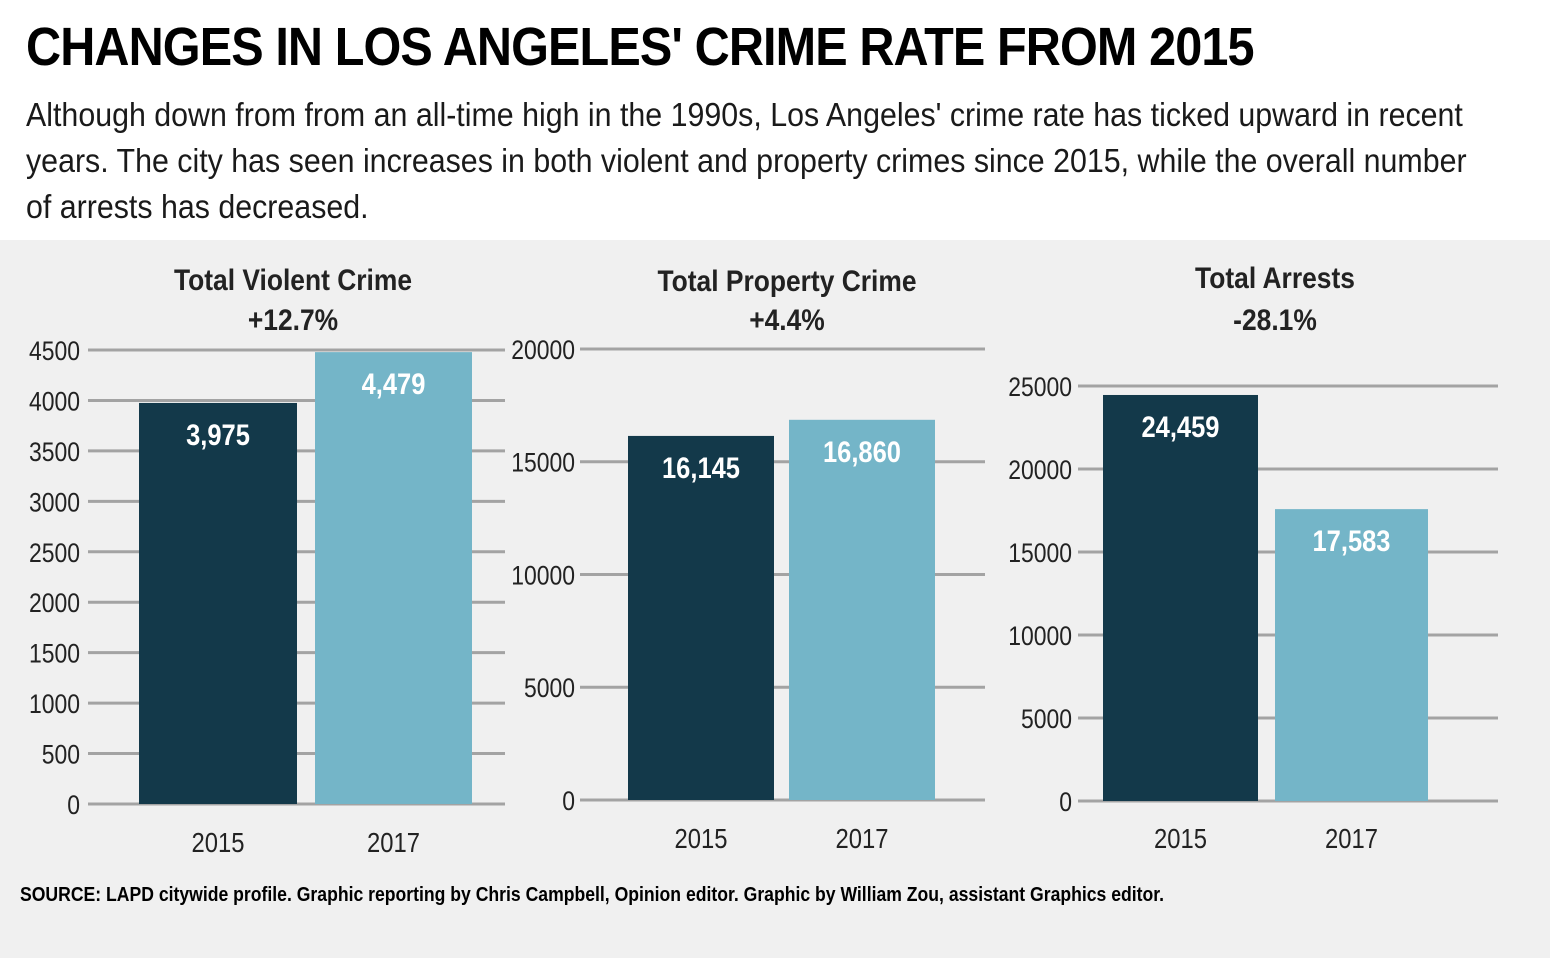 The image size is (1550, 958). I want to click on bar-value-label: 4,479, so click(394, 383).